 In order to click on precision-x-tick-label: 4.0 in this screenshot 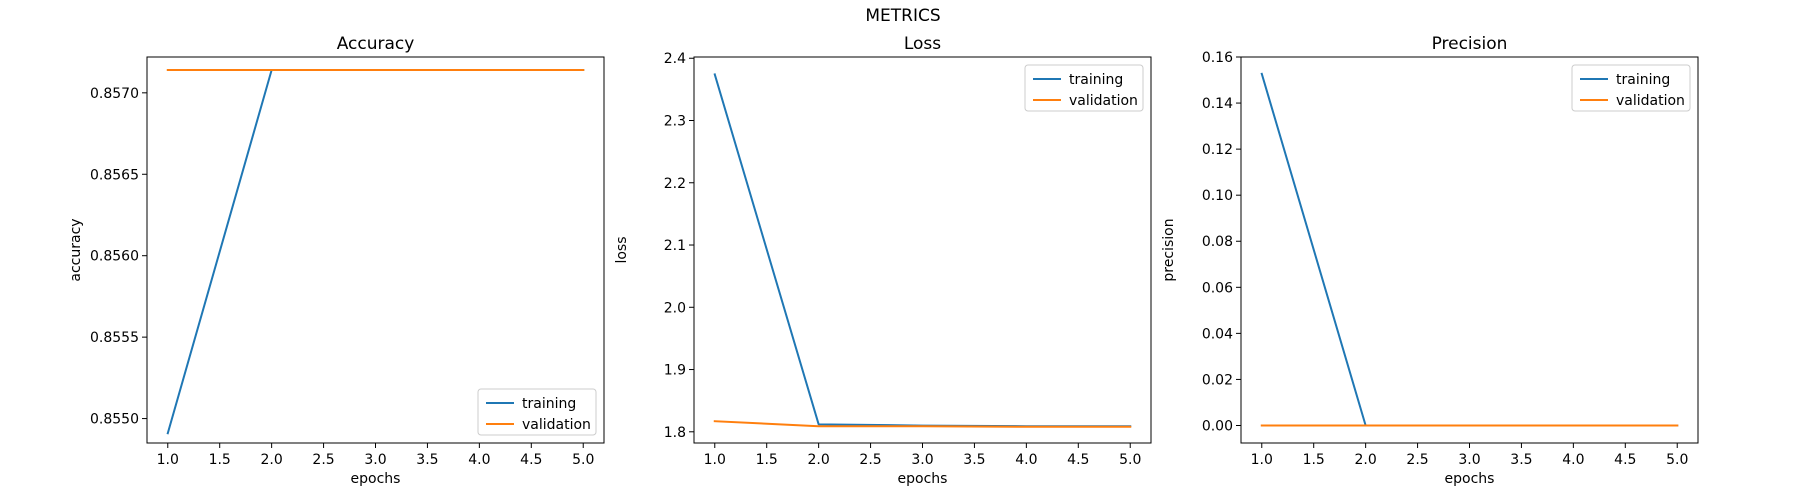, I will do `click(1573, 460)`.